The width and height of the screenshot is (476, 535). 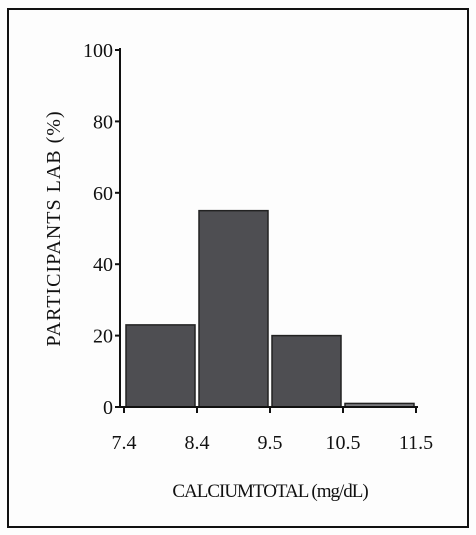 What do you see at coordinates (416, 443) in the screenshot?
I see `x-tick-label: 11.5` at bounding box center [416, 443].